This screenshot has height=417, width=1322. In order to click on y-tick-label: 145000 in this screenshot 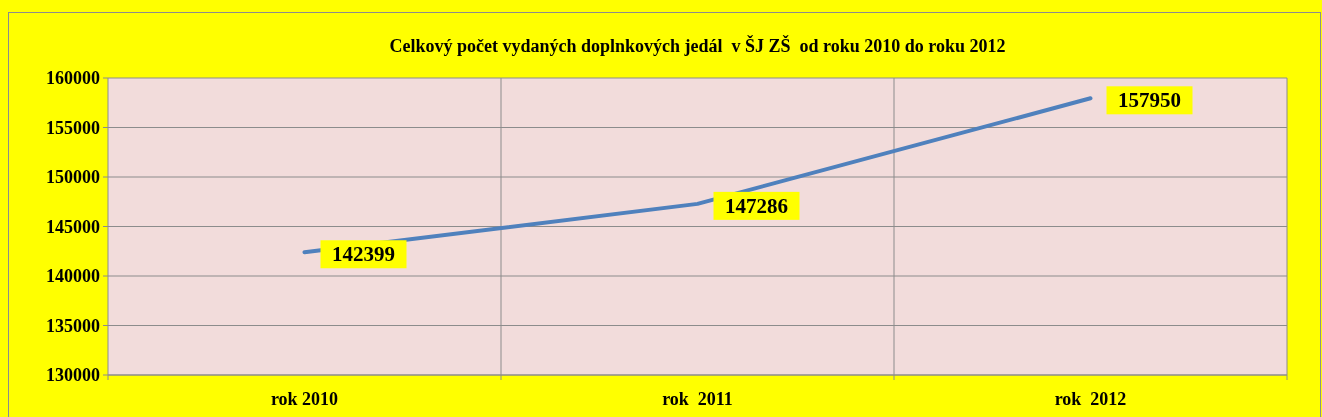, I will do `click(73, 226)`.